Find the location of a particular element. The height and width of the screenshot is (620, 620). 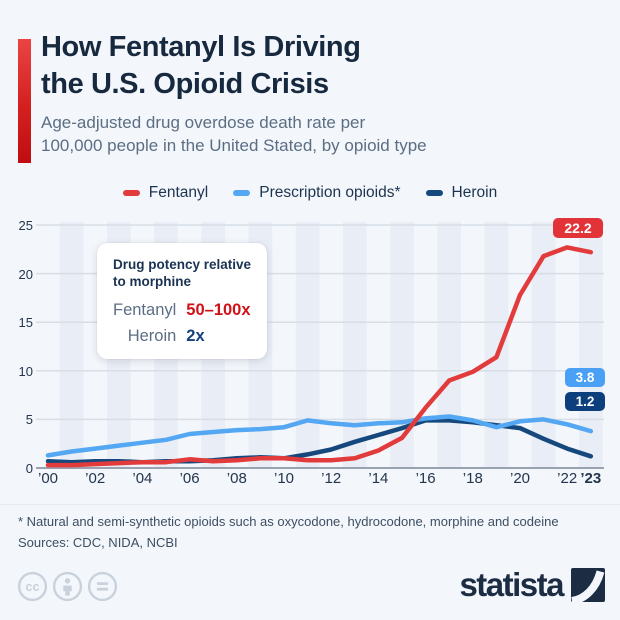

equal-icon is located at coordinates (102, 586).